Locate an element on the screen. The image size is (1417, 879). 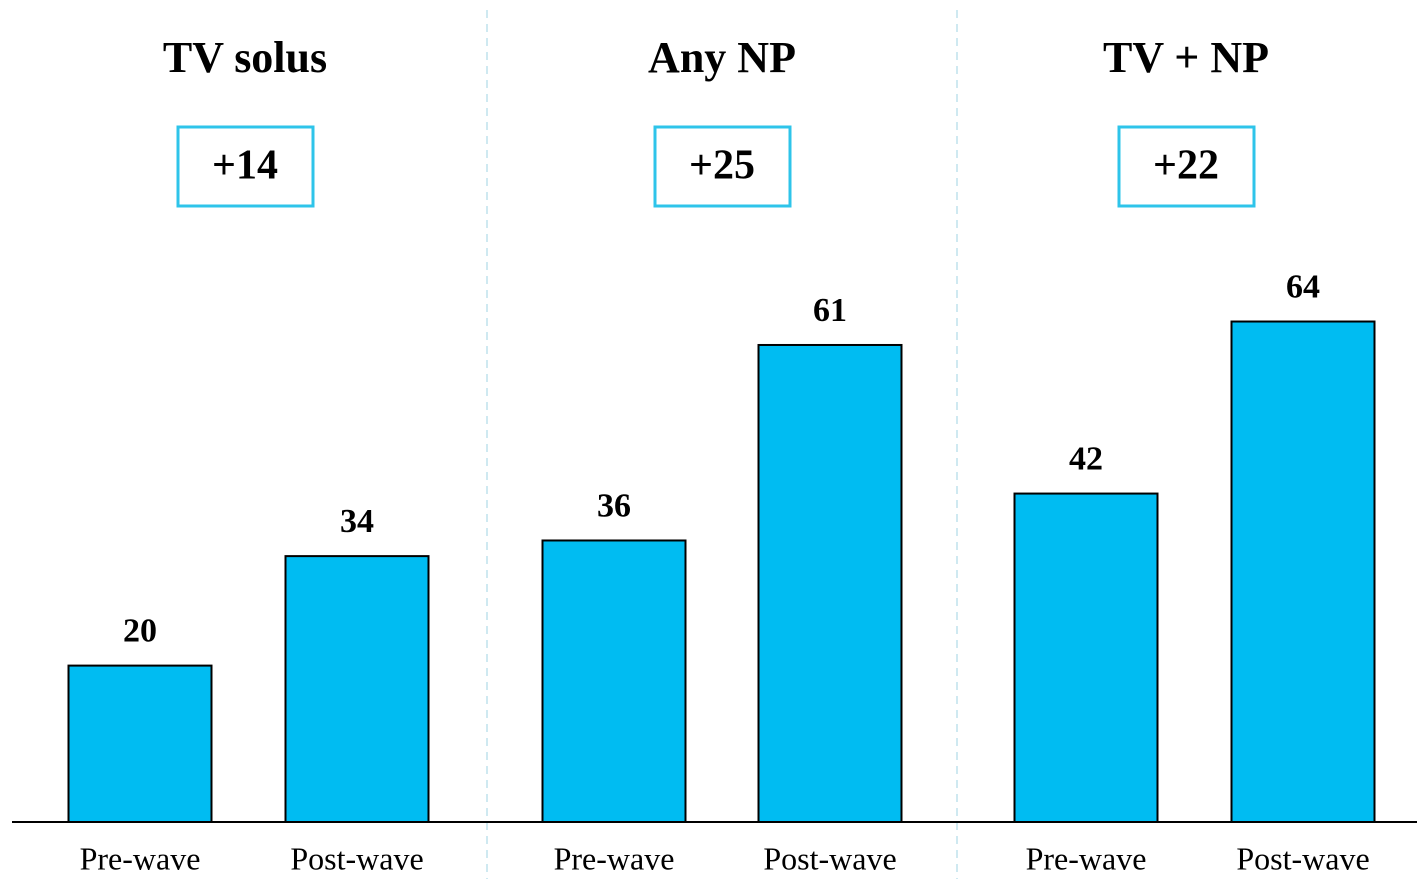
panel-title: TV solus is located at coordinates (245, 57).